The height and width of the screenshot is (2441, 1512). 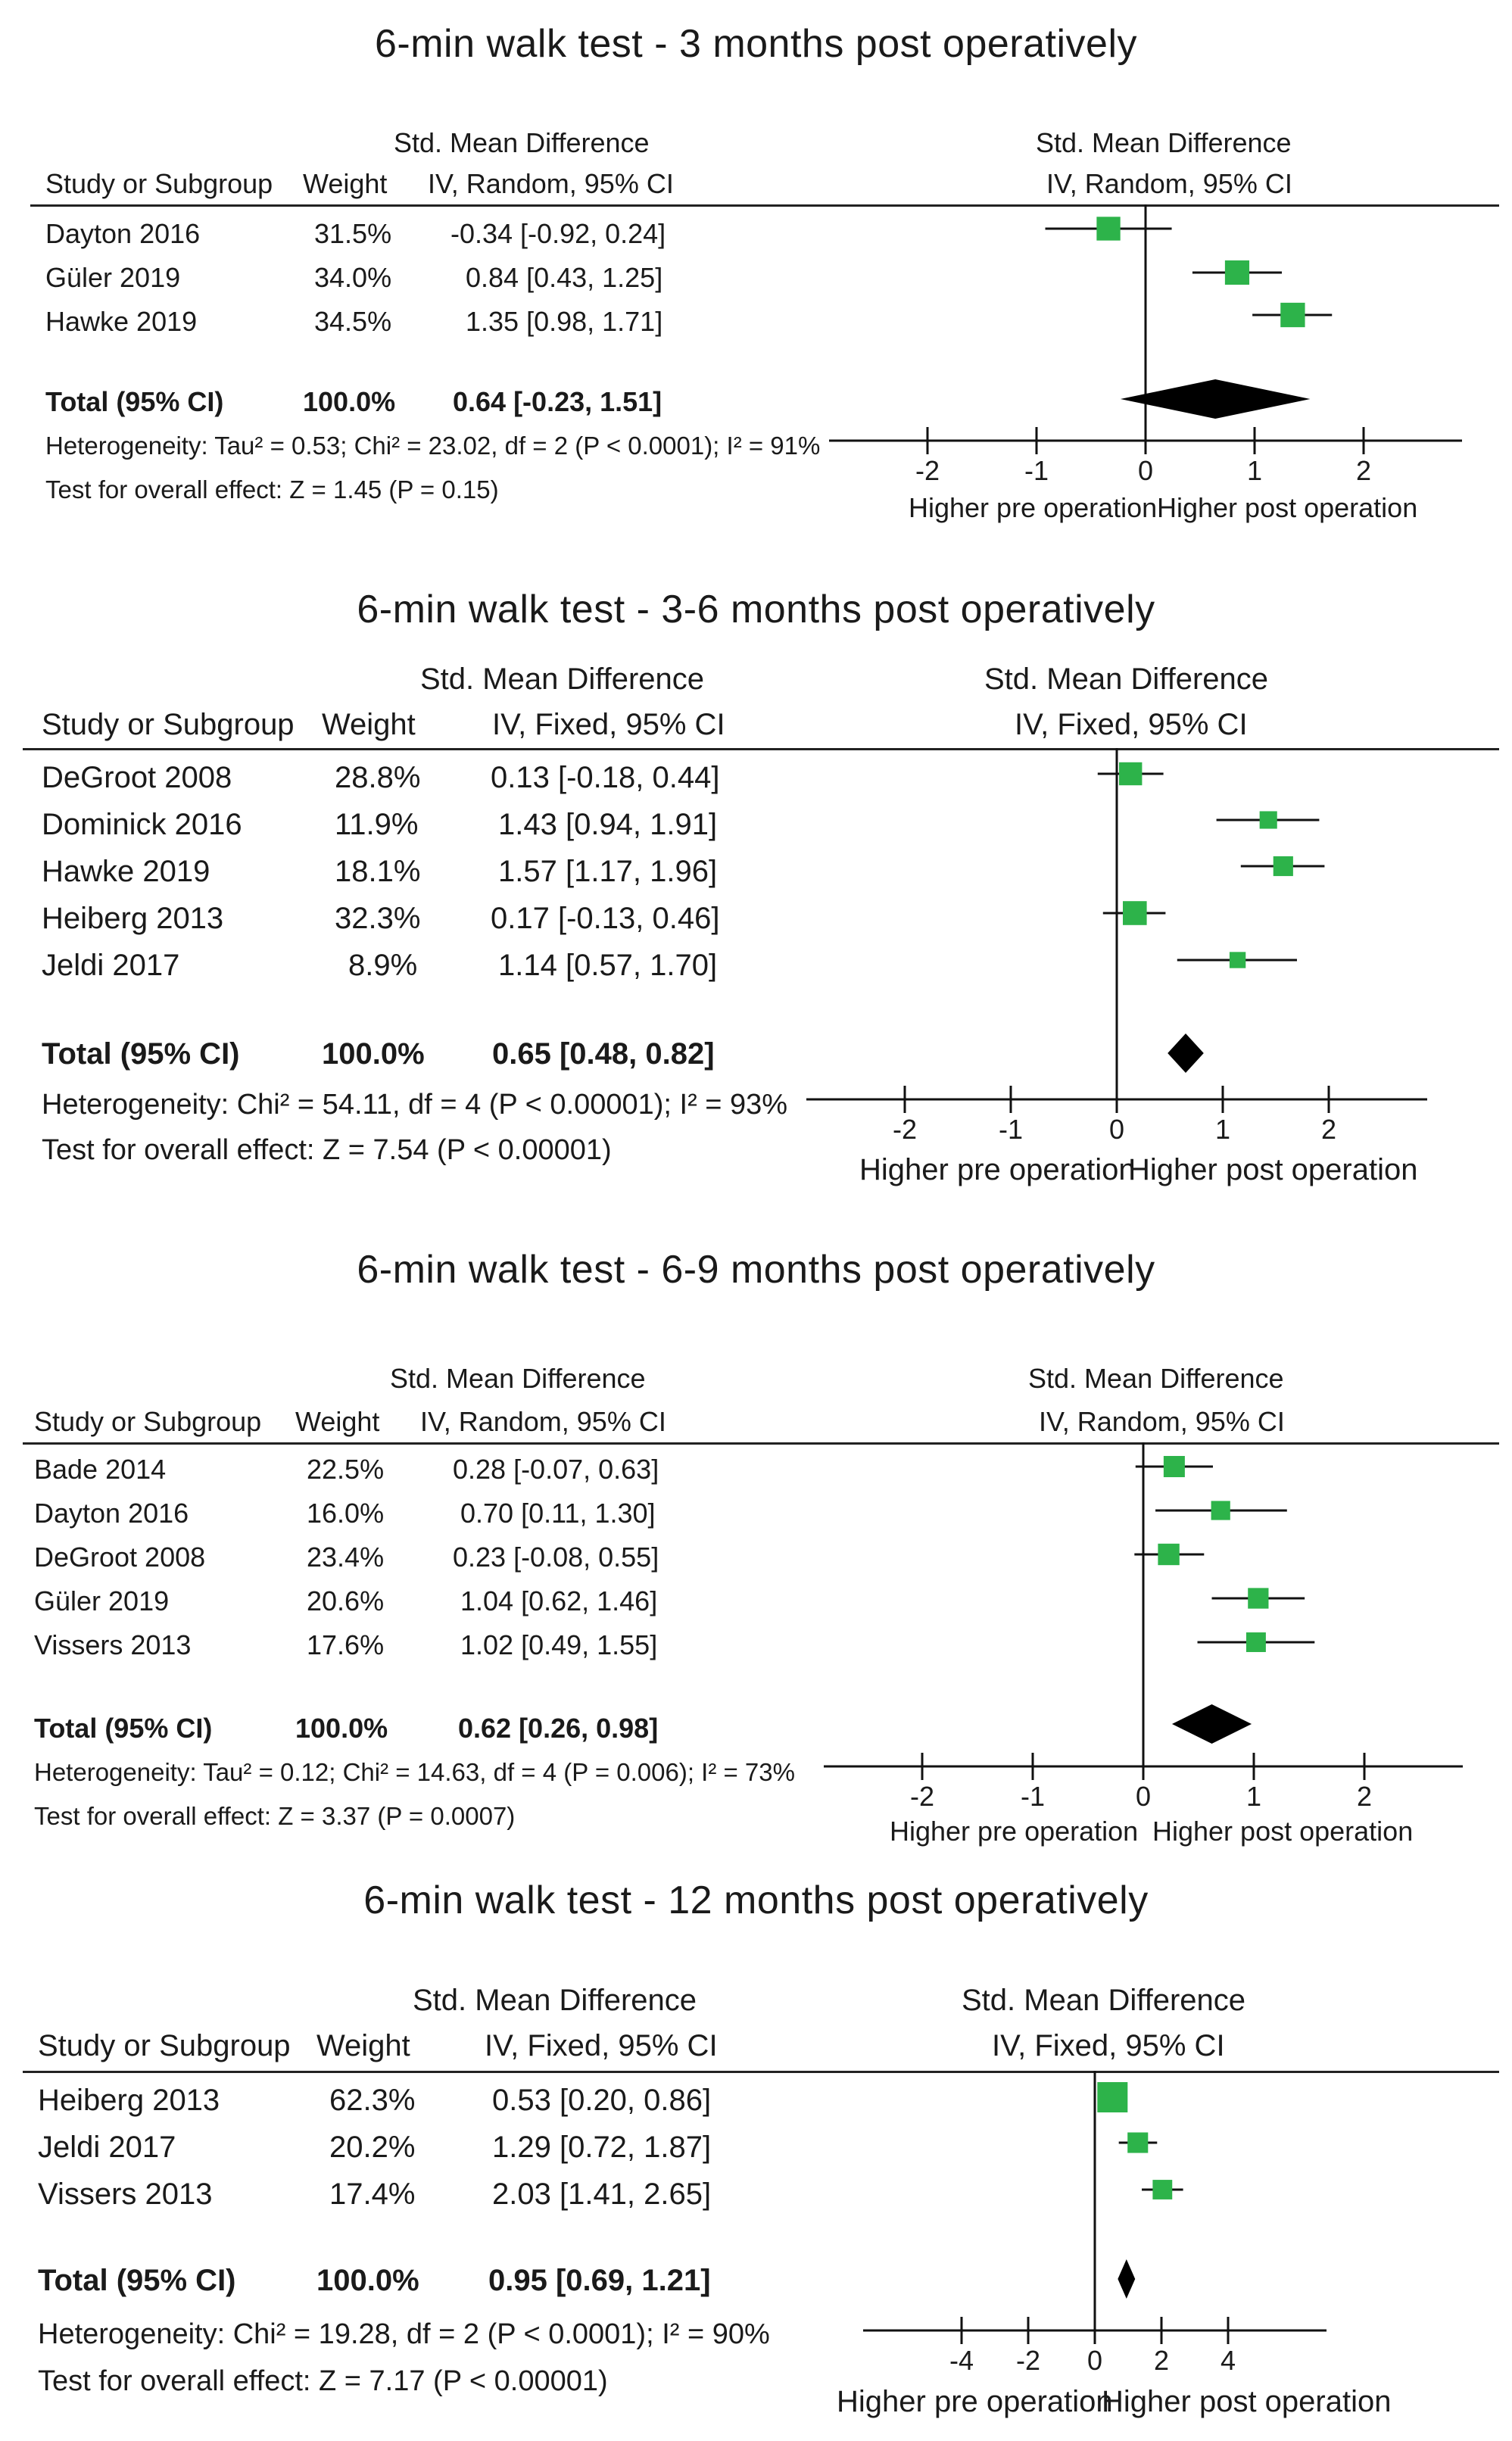 I want to click on study-weight: 16.0%, so click(x=346, y=1513).